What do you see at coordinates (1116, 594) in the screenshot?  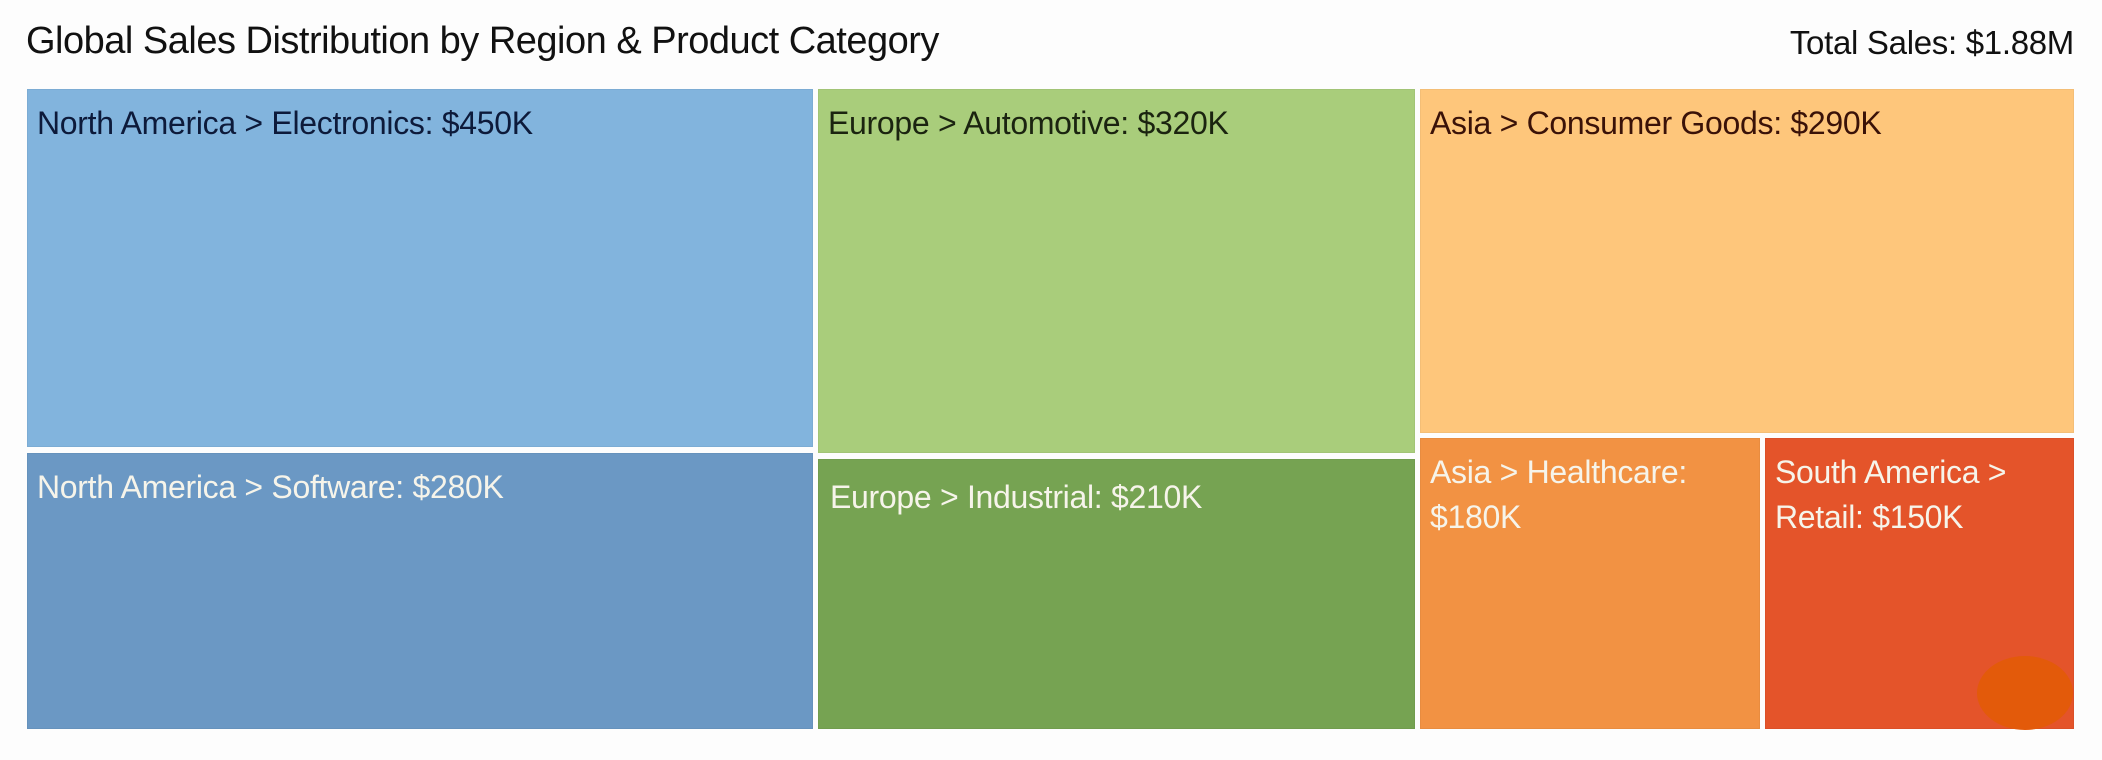 I see `tile-europe-industrial: Europe > Industrial: $210K` at bounding box center [1116, 594].